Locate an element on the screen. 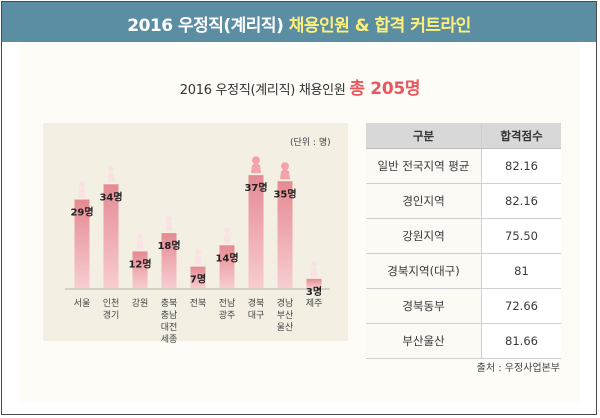  table-row: 경북동부 72.66 is located at coordinates (463, 306).